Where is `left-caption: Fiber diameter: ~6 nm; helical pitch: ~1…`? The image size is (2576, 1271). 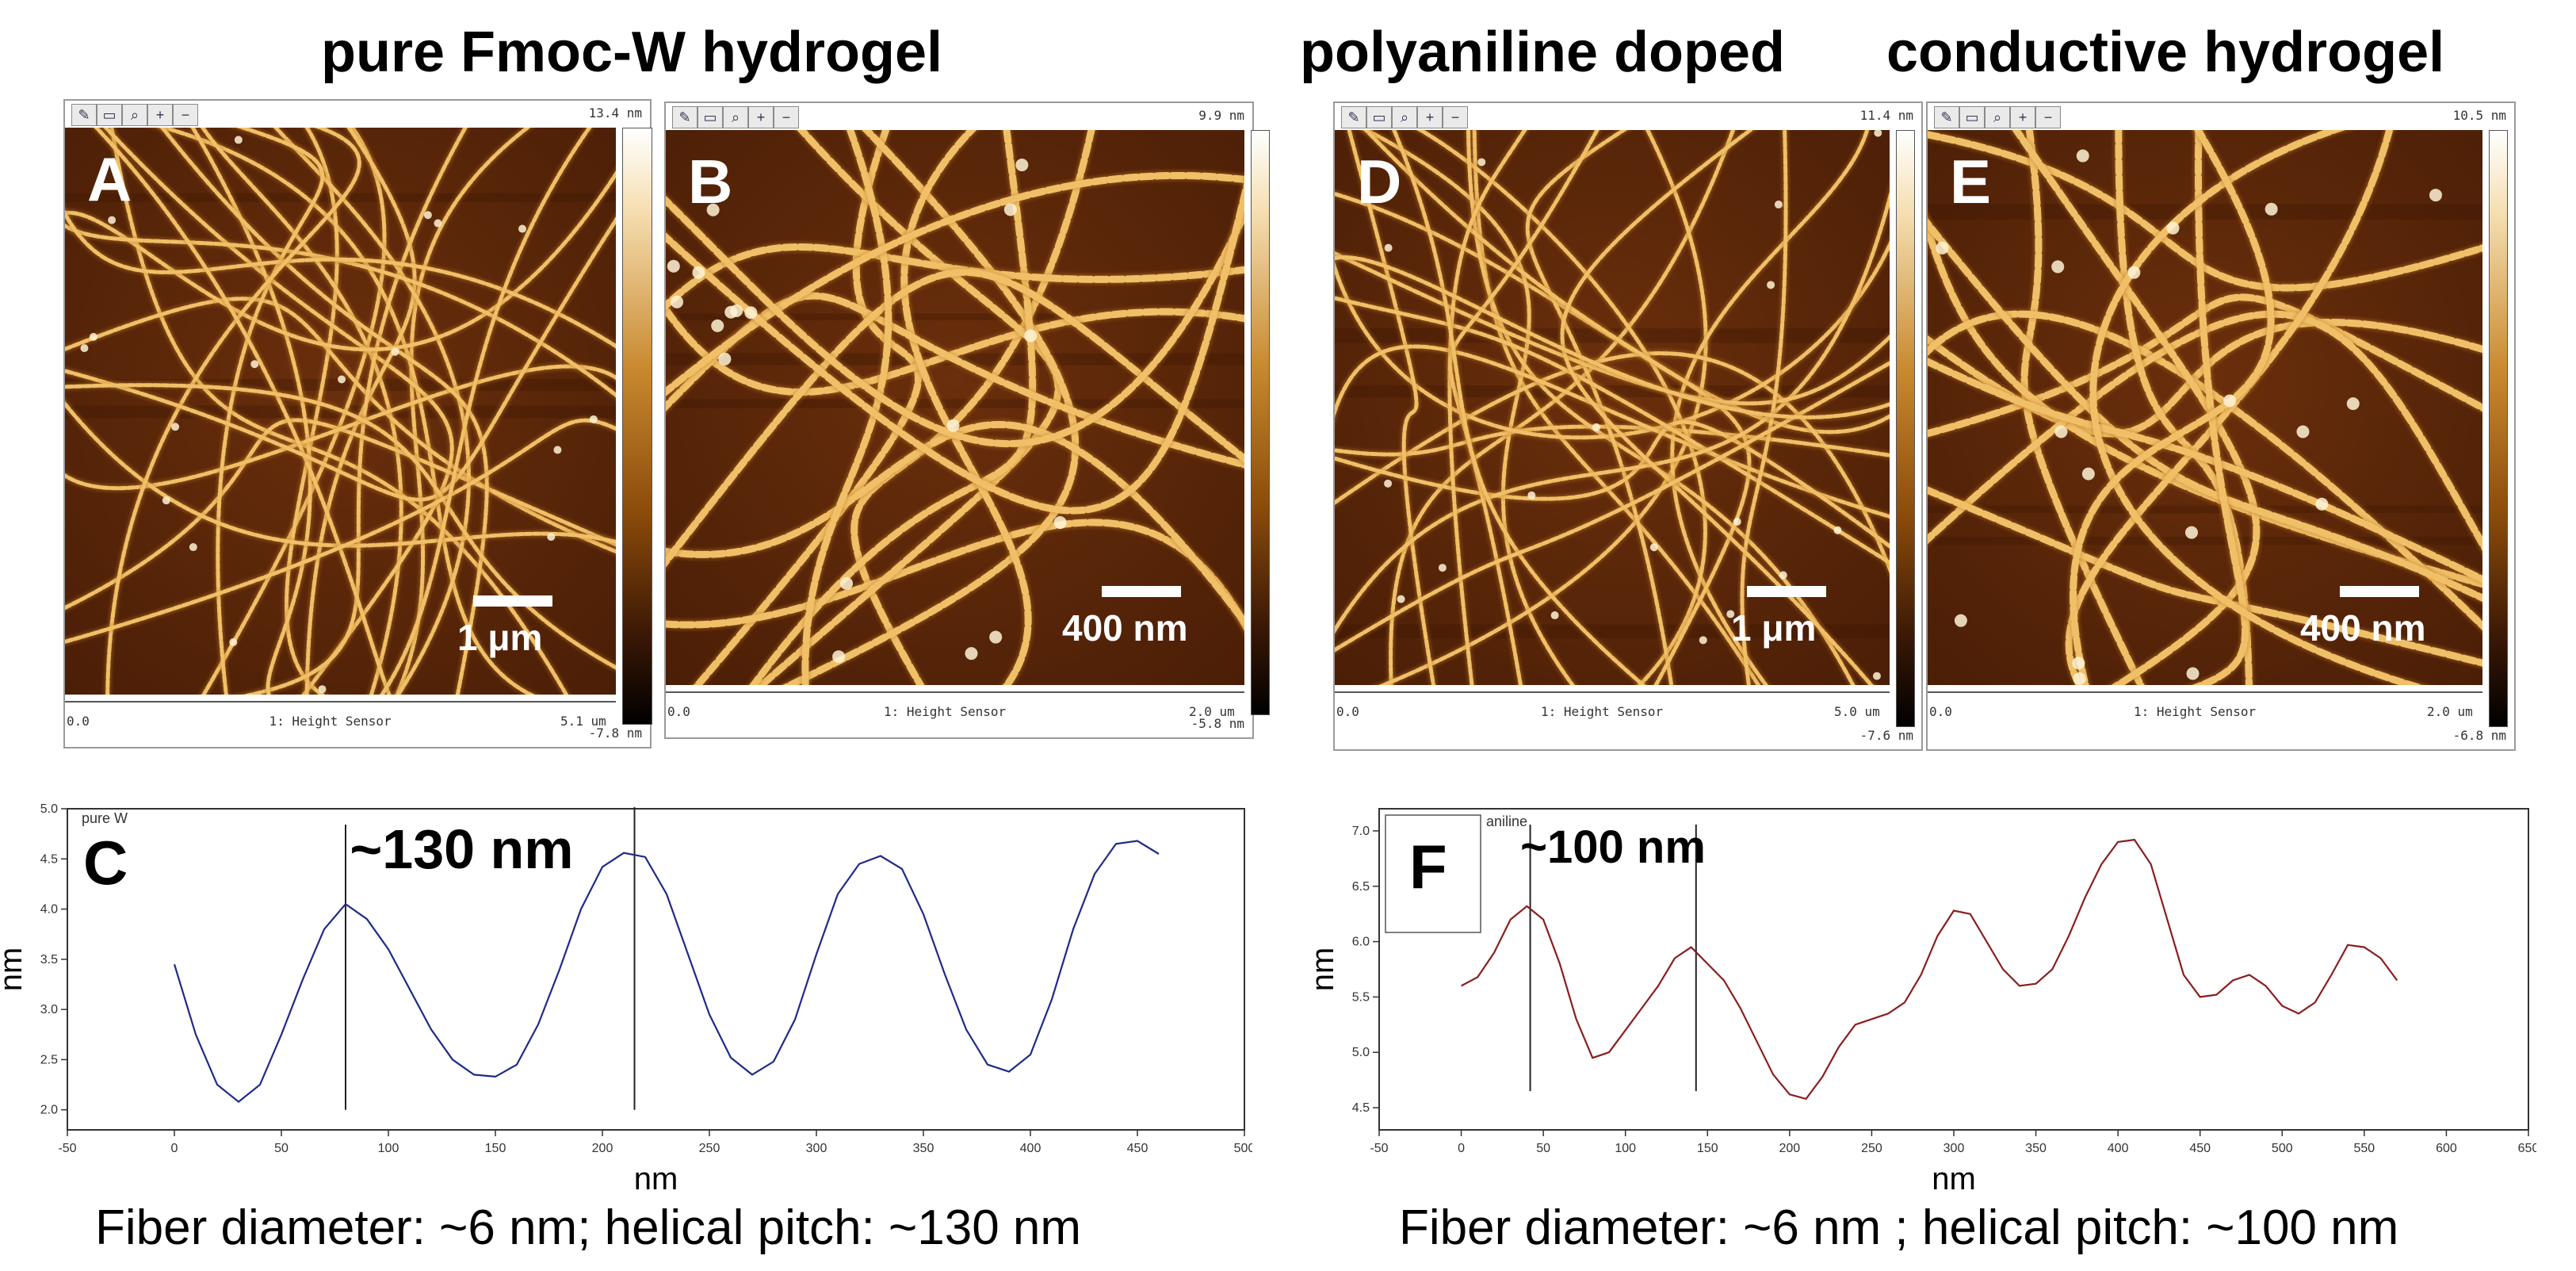 left-caption: Fiber diameter: ~6 nm; helical pitch: ~1… is located at coordinates (588, 1227).